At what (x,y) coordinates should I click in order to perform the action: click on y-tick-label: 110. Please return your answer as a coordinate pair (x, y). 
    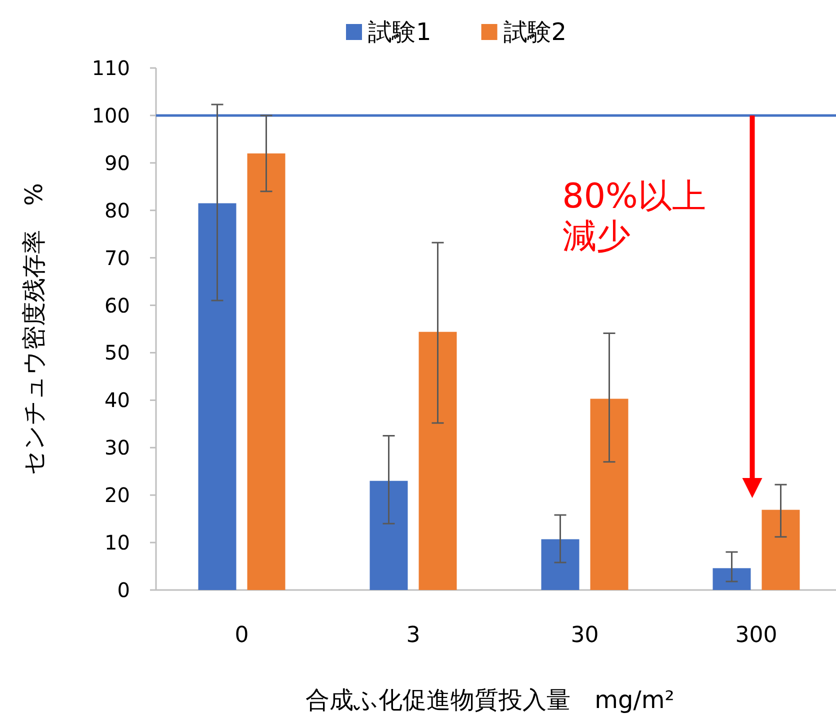
    Looking at the image, I should click on (111, 68).